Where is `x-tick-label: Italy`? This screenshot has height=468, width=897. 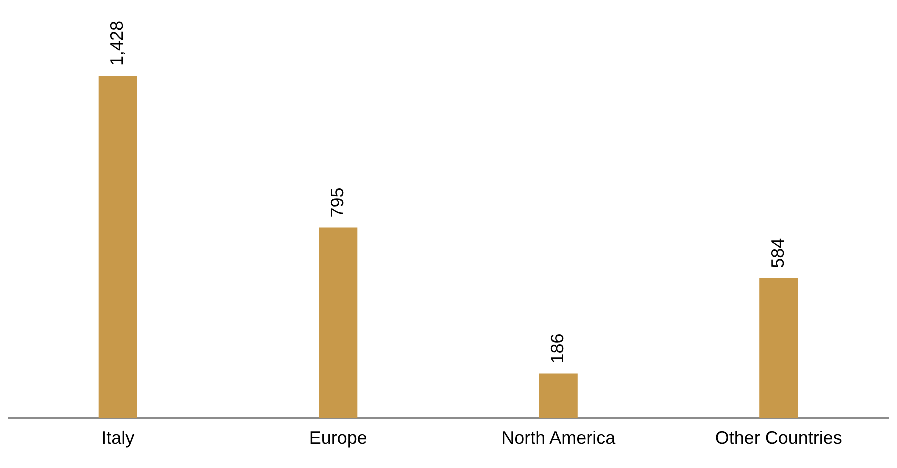 x-tick-label: Italy is located at coordinates (118, 438).